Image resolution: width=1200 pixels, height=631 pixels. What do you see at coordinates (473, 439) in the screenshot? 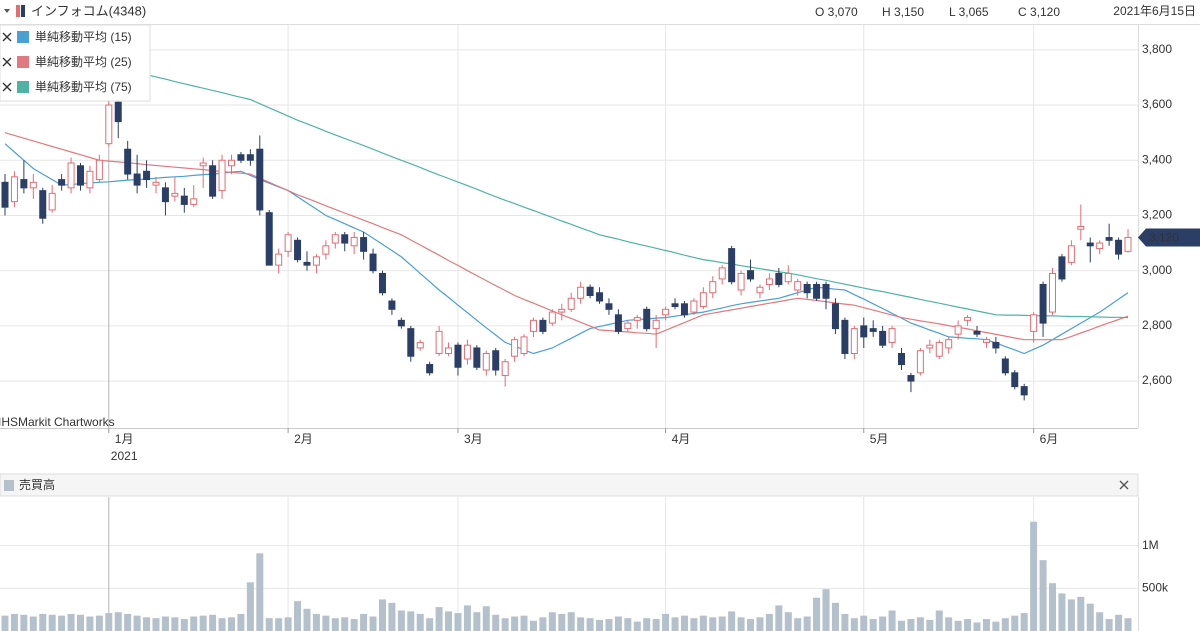
I see `x-tick-label: 3月` at bounding box center [473, 439].